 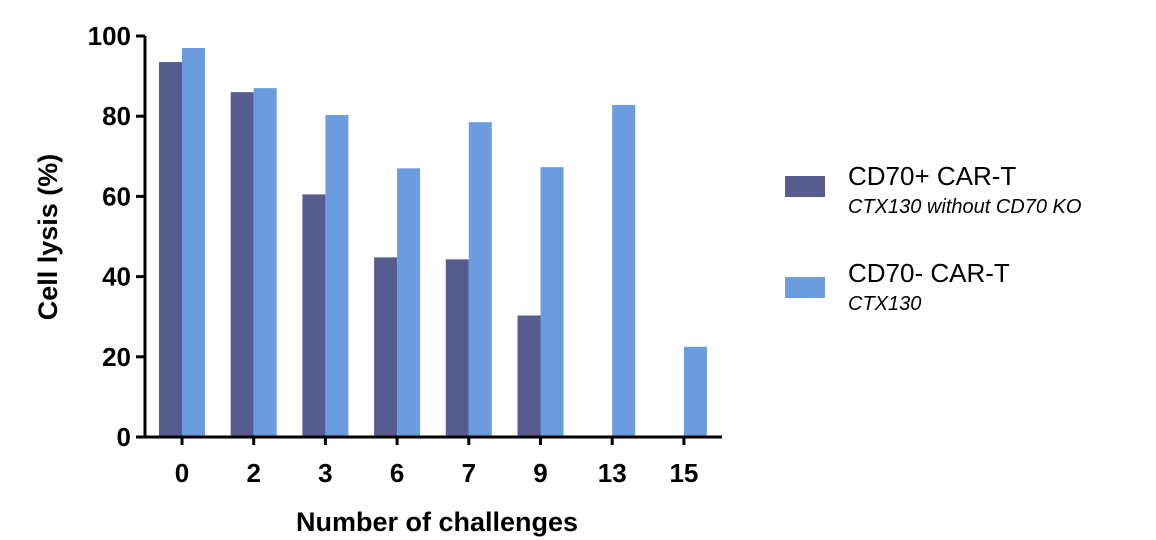 I want to click on x-tick-label: 6, so click(x=397, y=473).